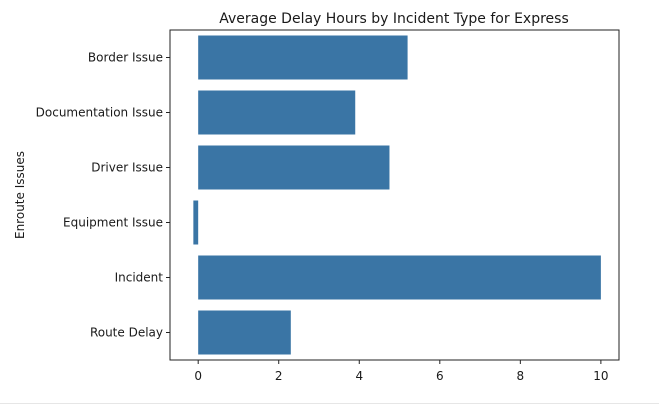  Describe the element at coordinates (139, 278) in the screenshot. I see `y-tick-label: Incident` at that location.